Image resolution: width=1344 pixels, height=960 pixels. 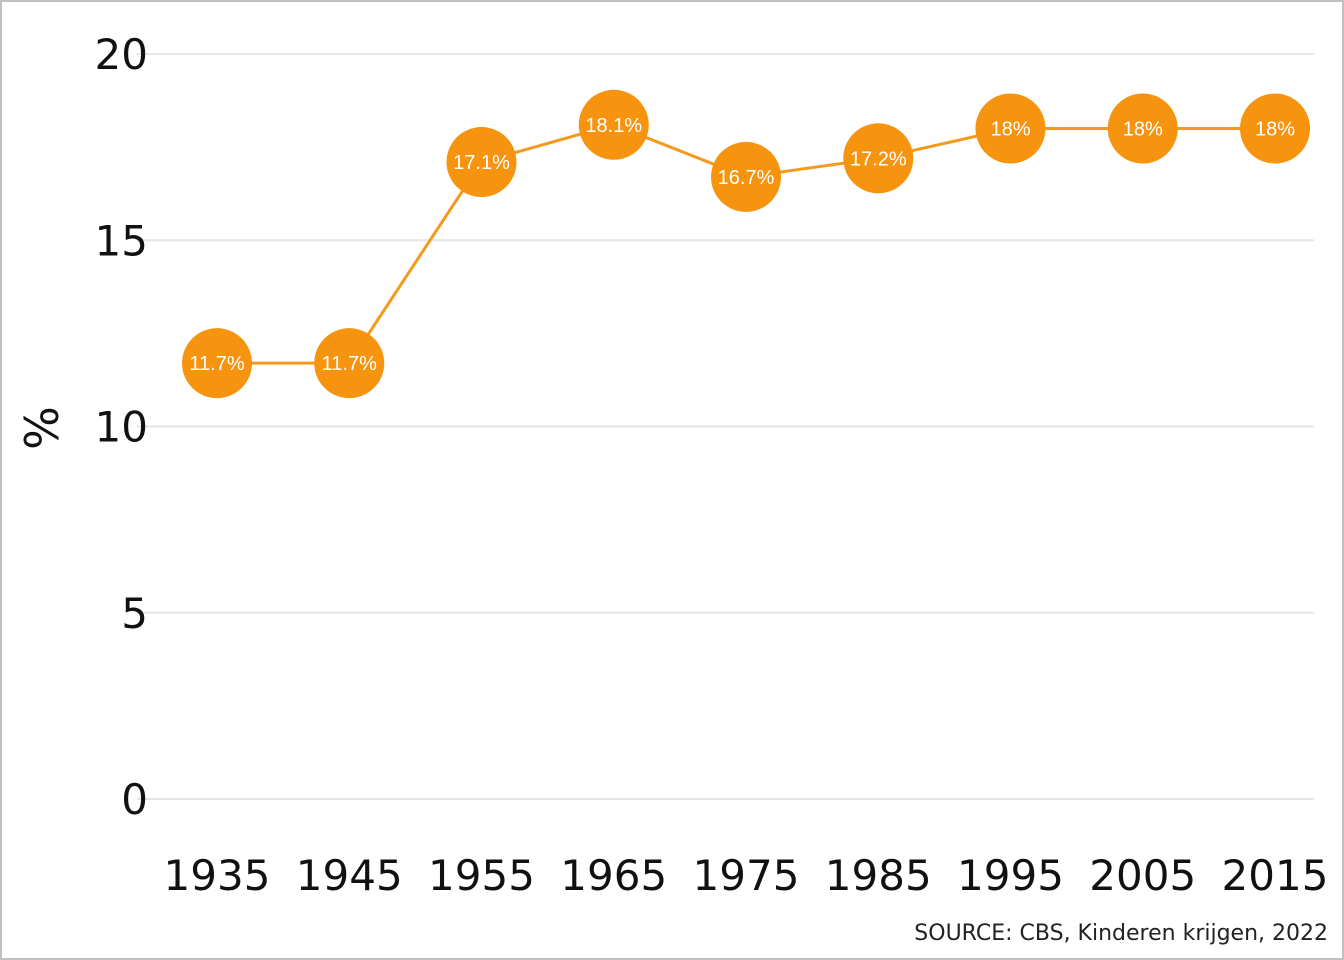 What do you see at coordinates (1275, 875) in the screenshot?
I see `x-tick-label: 2015` at bounding box center [1275, 875].